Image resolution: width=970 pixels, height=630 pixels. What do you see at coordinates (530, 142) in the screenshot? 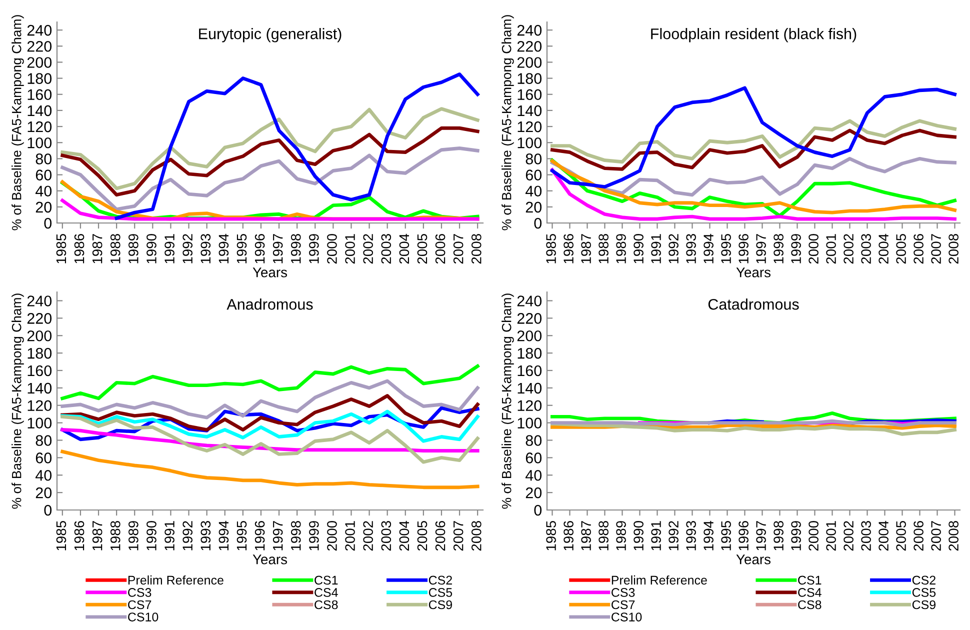
I see `y-tick-label: 100` at bounding box center [530, 142].